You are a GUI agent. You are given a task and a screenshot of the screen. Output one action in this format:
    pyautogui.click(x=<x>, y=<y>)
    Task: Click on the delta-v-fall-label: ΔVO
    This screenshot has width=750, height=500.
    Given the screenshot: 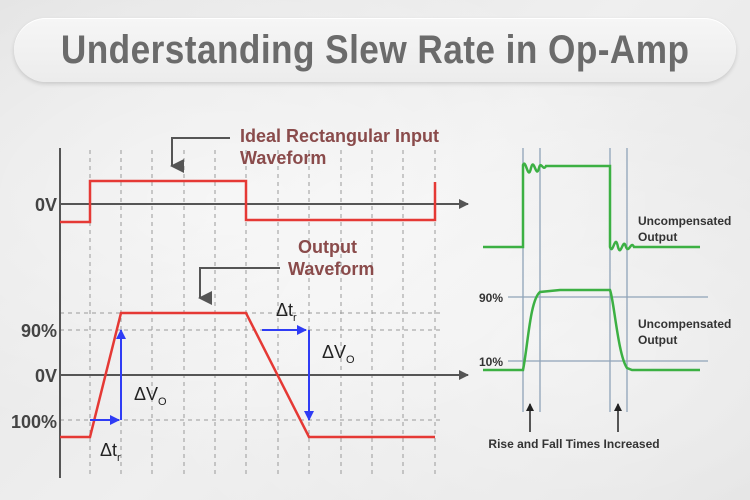 What is the action you would take?
    pyautogui.click(x=338, y=354)
    